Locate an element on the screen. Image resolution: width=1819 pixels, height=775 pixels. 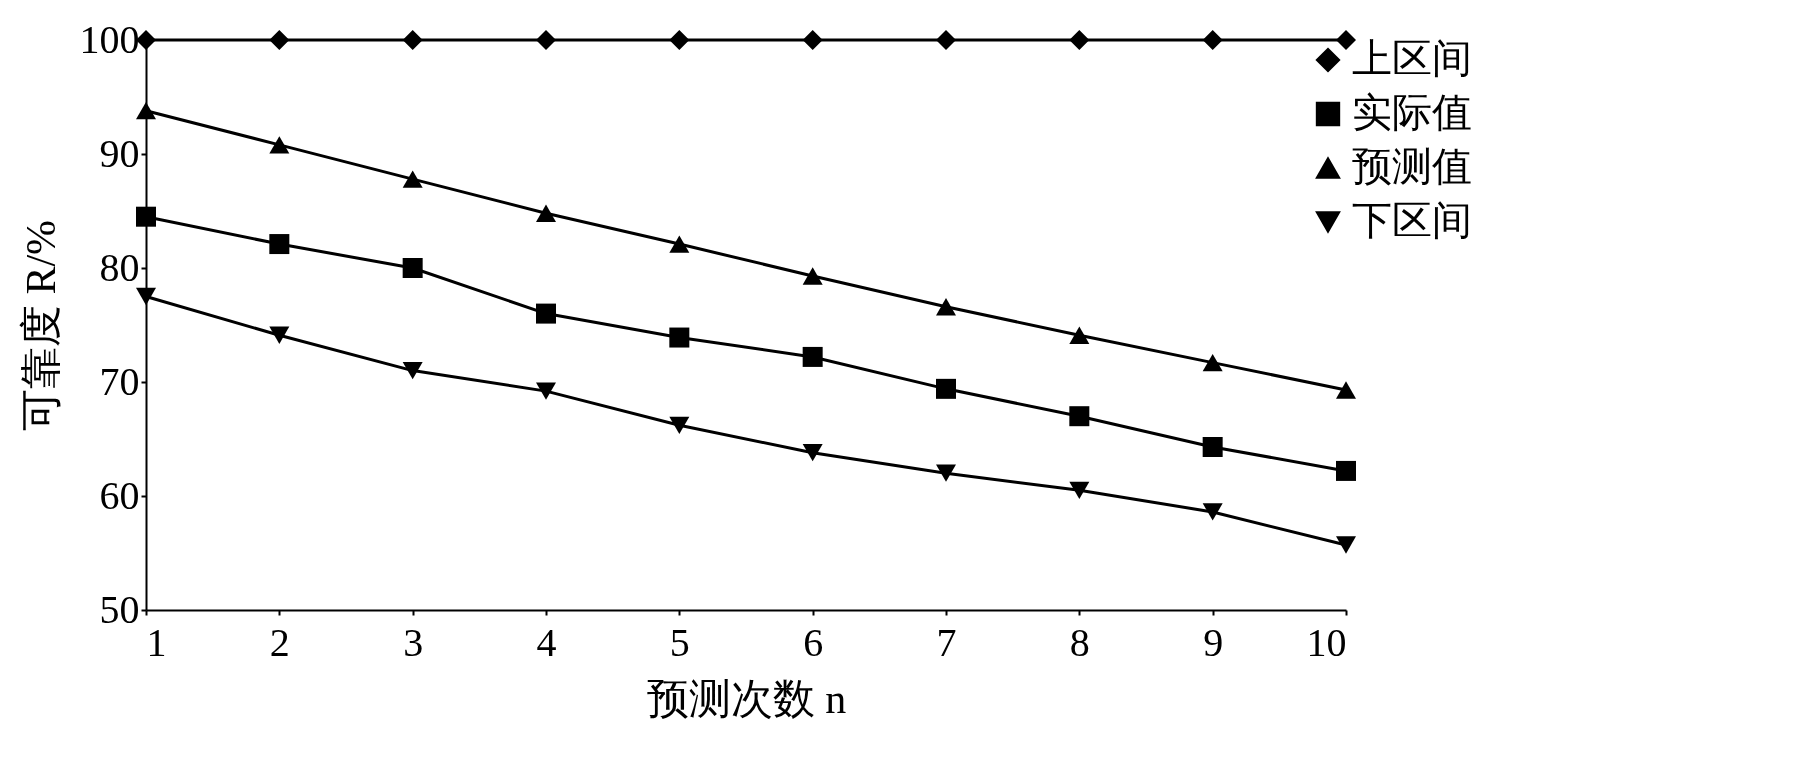
legend-label: 上区间 is located at coordinates (1412, 58).